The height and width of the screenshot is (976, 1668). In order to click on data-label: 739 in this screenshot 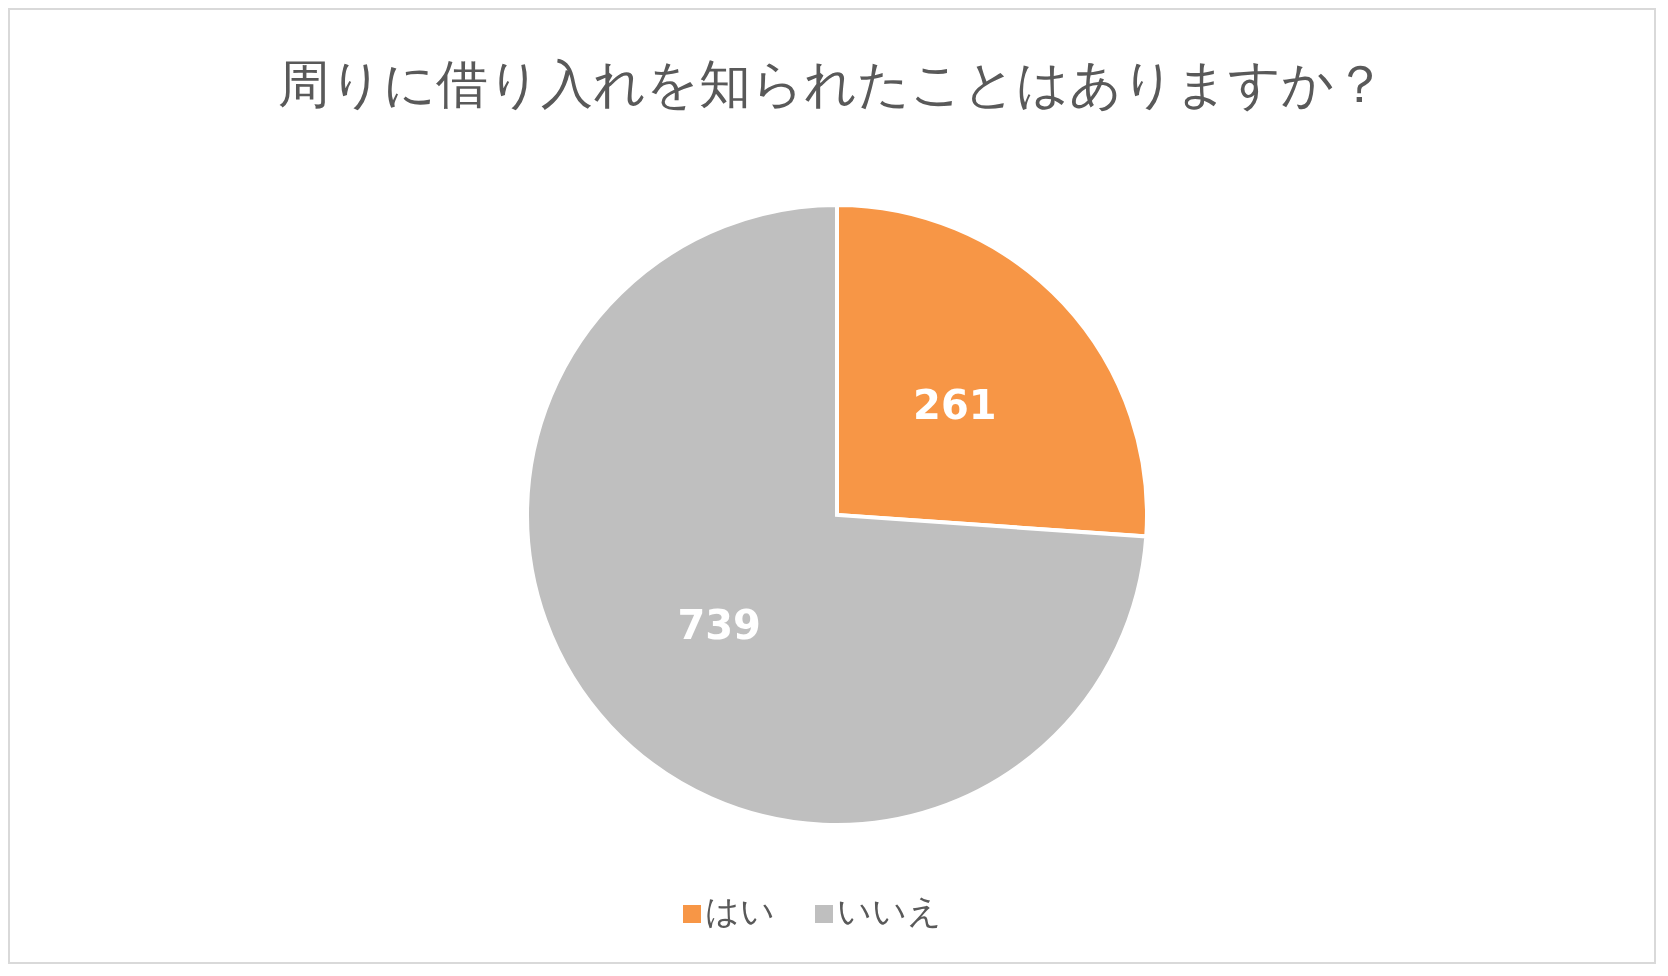, I will do `click(719, 624)`.